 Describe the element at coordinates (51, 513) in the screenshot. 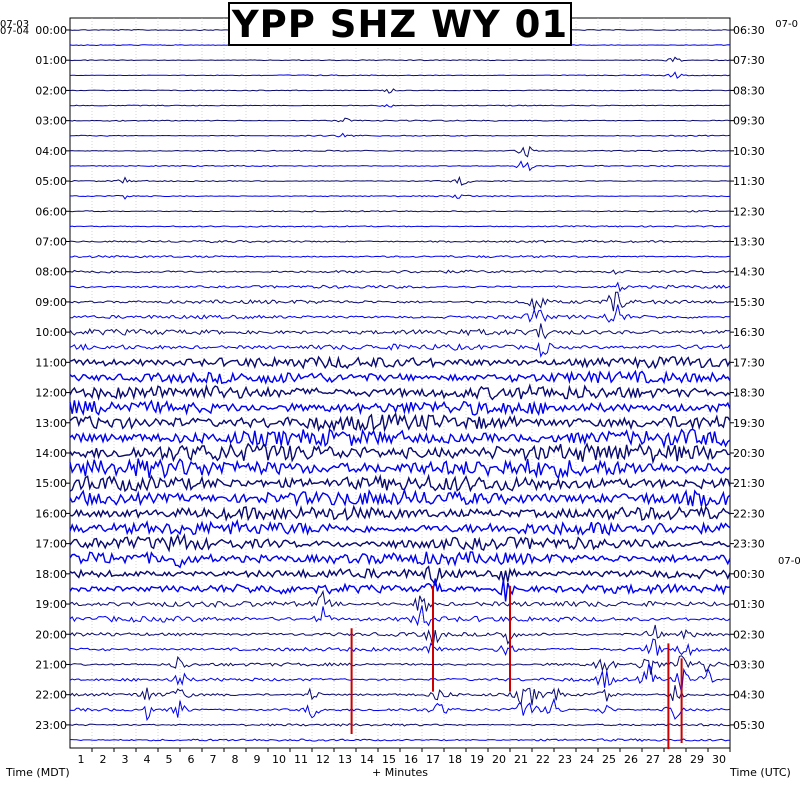

I see `left-hour-label: 16:00` at that location.